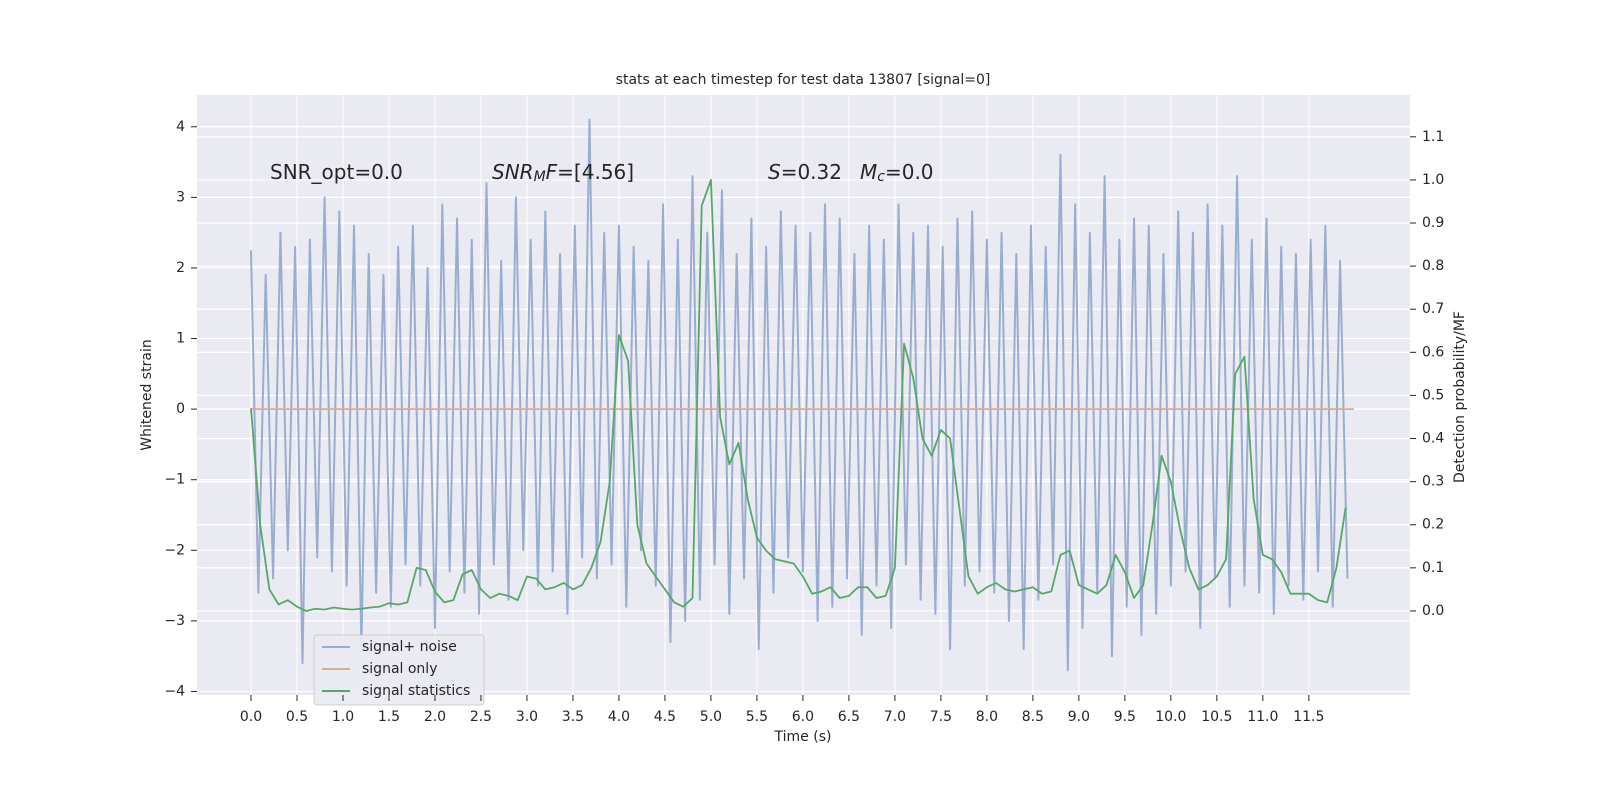  I want to click on x-tick-label: 1.5, so click(389, 717).